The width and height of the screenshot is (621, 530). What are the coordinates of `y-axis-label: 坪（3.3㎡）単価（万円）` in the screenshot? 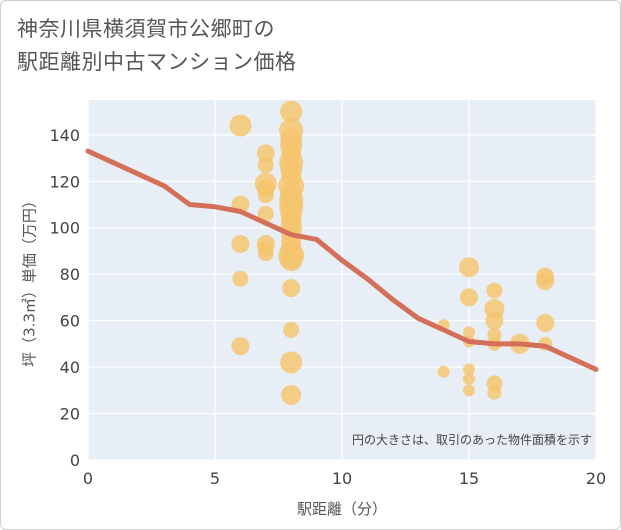 It's located at (30, 280).